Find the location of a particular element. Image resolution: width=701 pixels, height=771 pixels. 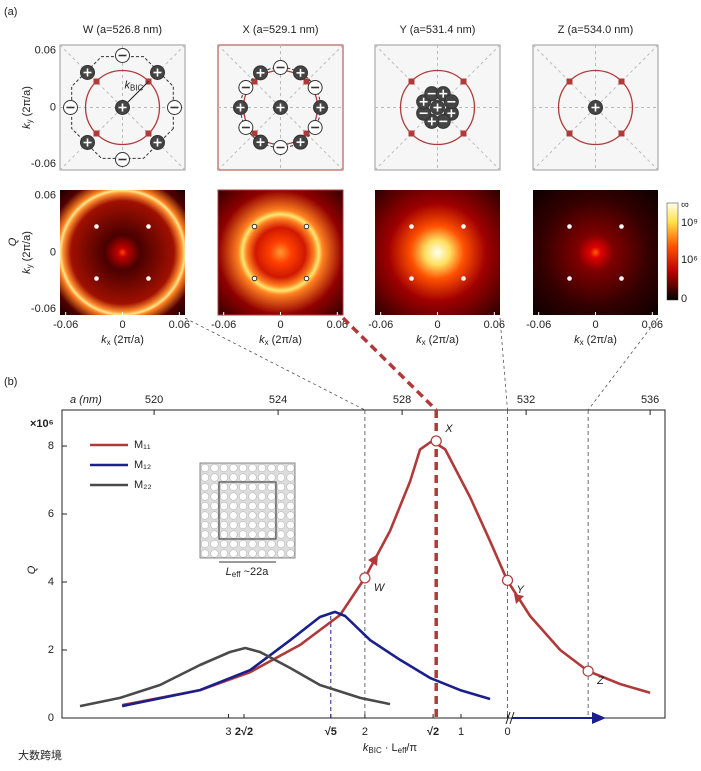

x-tick-label: 524 is located at coordinates (278, 400).